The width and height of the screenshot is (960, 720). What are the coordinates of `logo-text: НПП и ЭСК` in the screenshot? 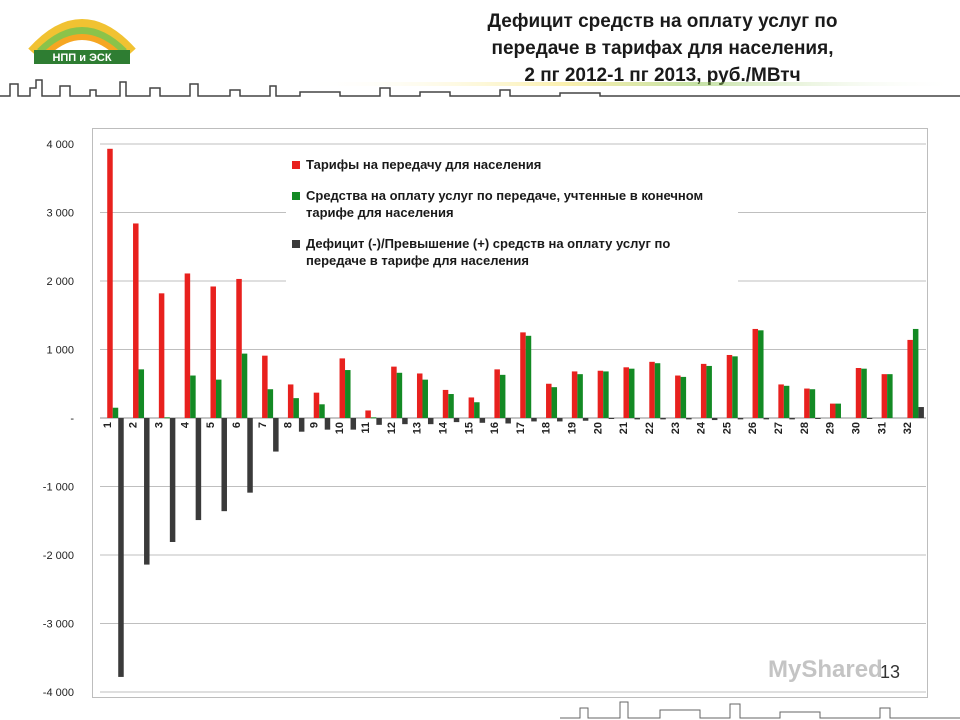 It's located at (81, 58).